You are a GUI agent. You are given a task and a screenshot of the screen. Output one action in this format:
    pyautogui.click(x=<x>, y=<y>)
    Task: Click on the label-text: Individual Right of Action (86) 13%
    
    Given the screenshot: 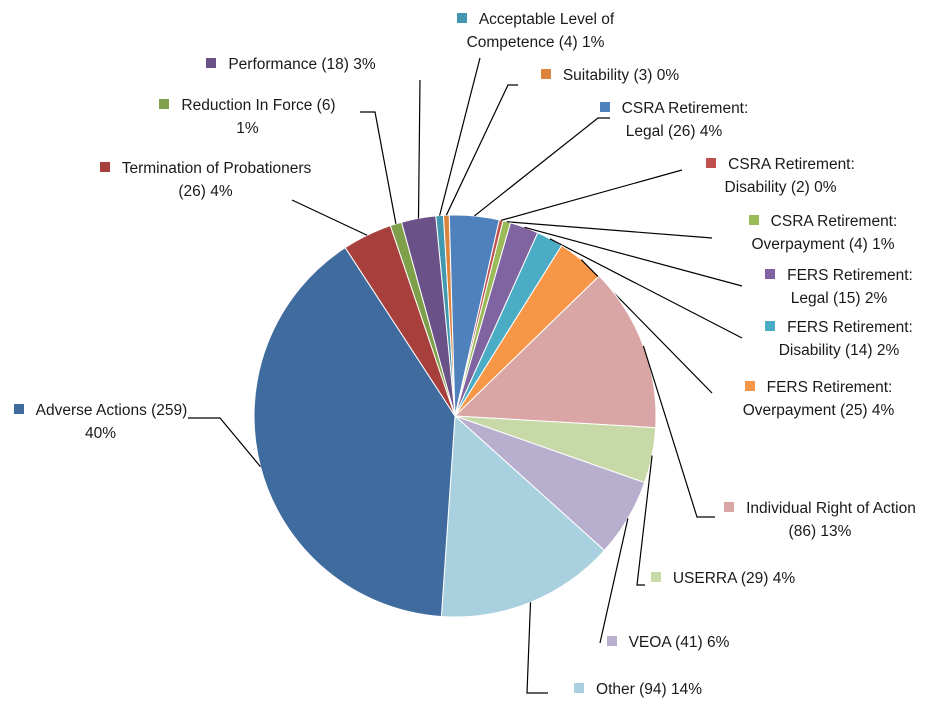 What is the action you would take?
    pyautogui.click(x=831, y=520)
    